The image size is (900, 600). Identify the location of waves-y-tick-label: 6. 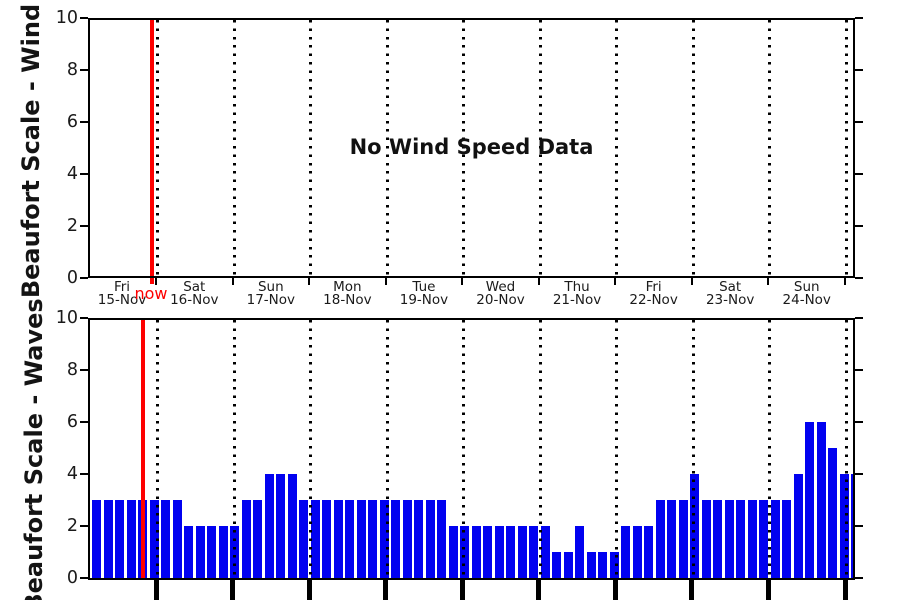
(72, 422).